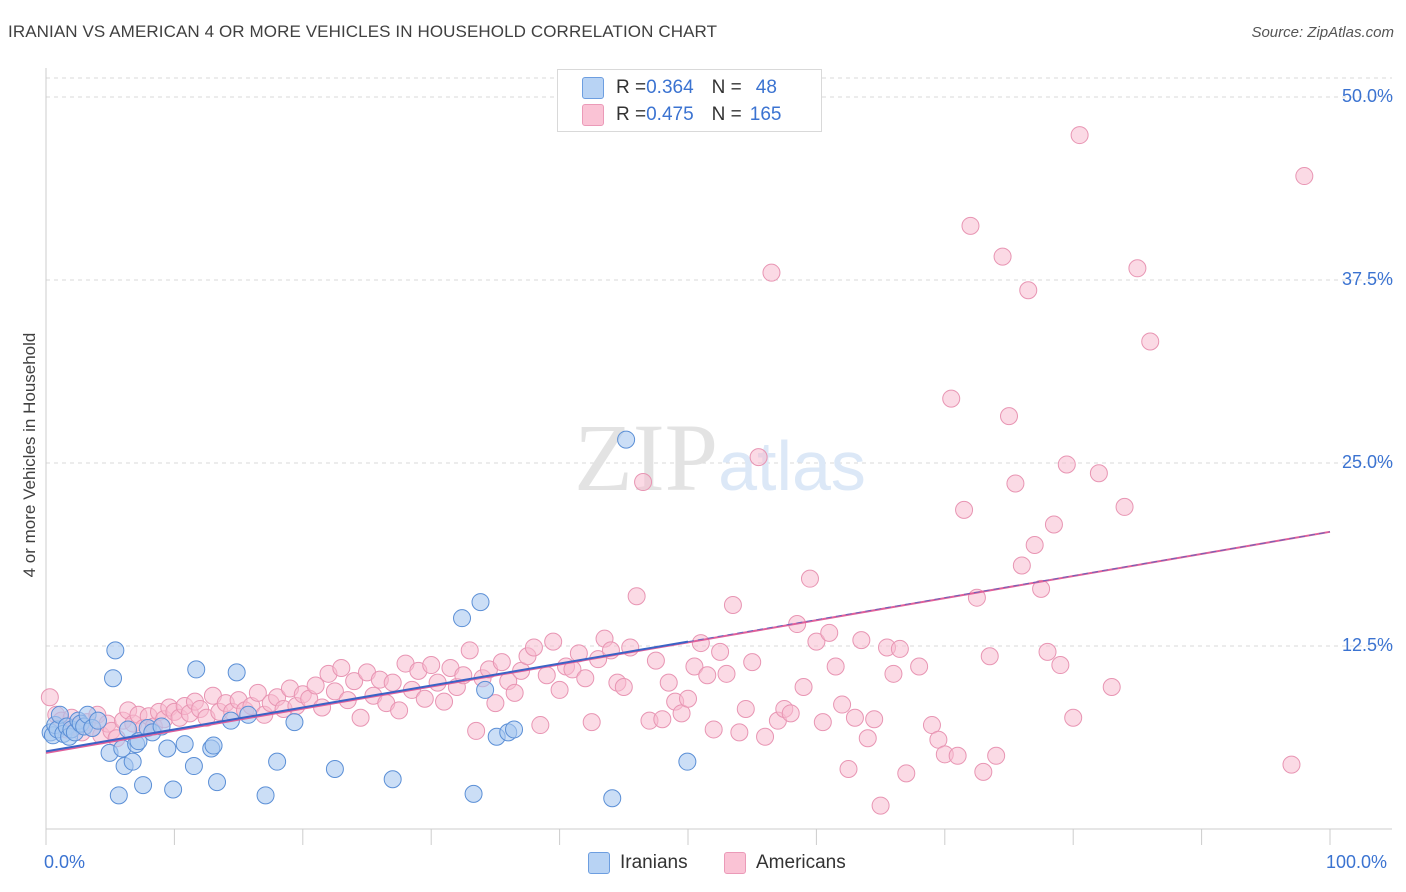  What do you see at coordinates (1367, 96) in the screenshot?
I see `y-tick-label-3: 50.0%` at bounding box center [1367, 96].